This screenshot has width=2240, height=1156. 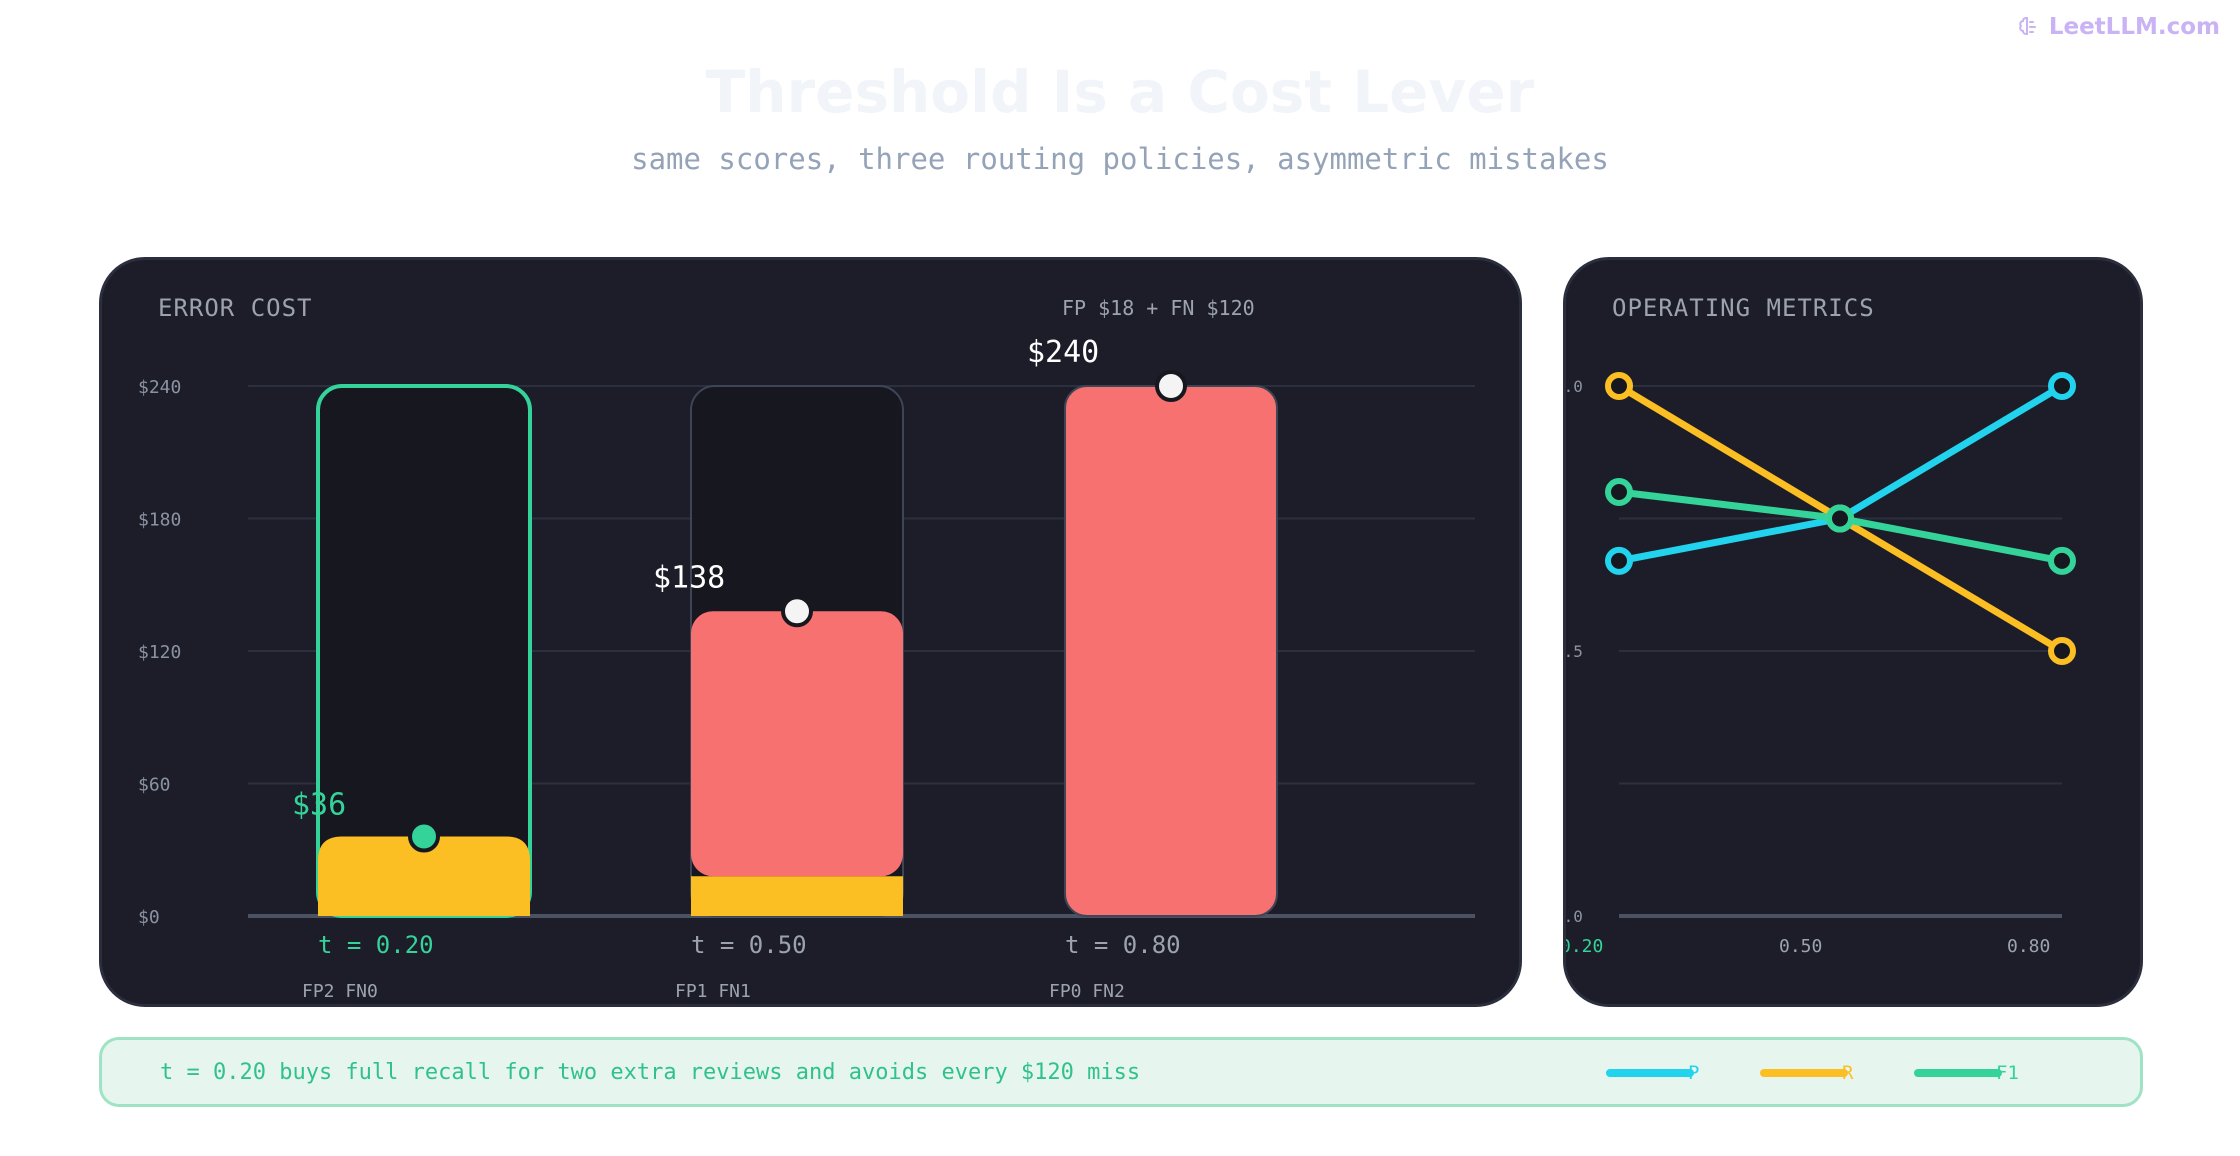 I want to click on y-tick-label: $120, so click(x=159, y=652).